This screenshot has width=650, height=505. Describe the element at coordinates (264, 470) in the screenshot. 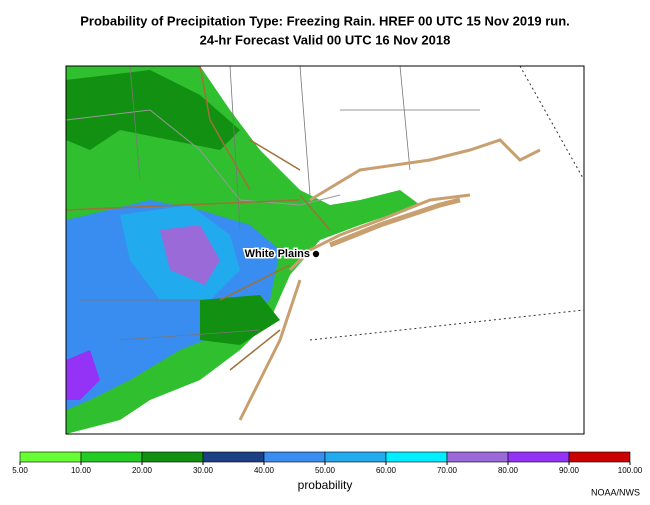

I see `legend-tick-label: 40.00` at that location.